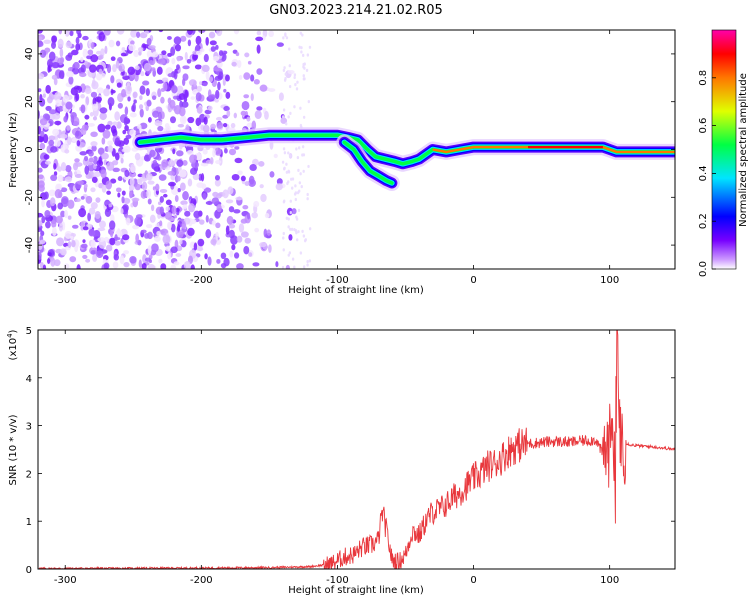  I want to click on svg-text: (x104), so click(12, 344).